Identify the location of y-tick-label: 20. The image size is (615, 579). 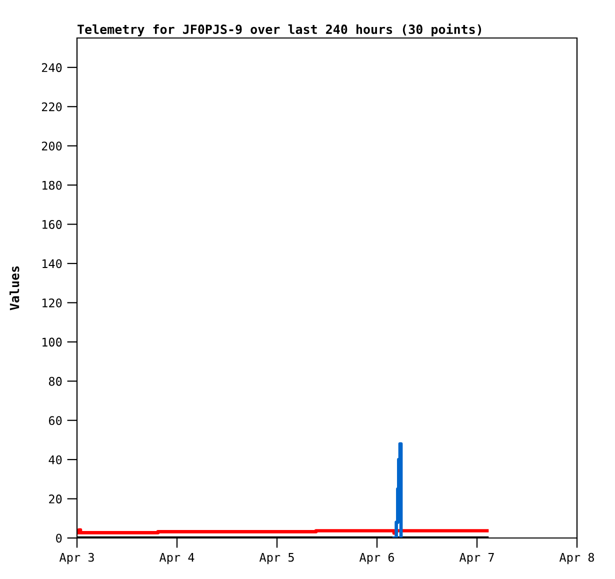
(55, 499).